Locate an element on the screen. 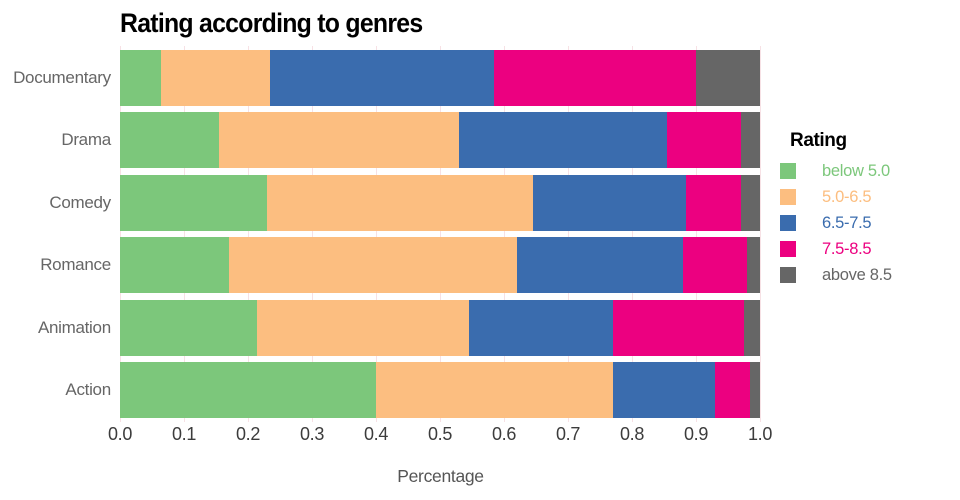  legend-label: 6.5-7.5 is located at coordinates (847, 222).